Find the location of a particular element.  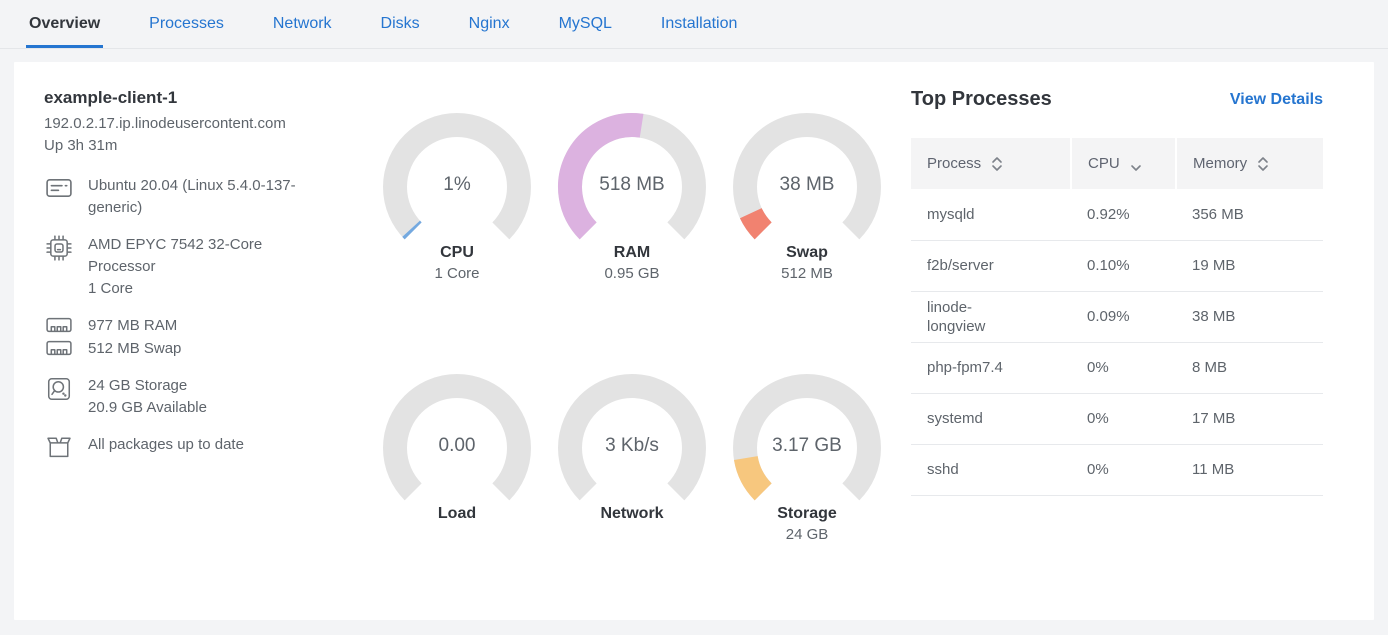

tab-overview: Overview is located at coordinates (64, 24).